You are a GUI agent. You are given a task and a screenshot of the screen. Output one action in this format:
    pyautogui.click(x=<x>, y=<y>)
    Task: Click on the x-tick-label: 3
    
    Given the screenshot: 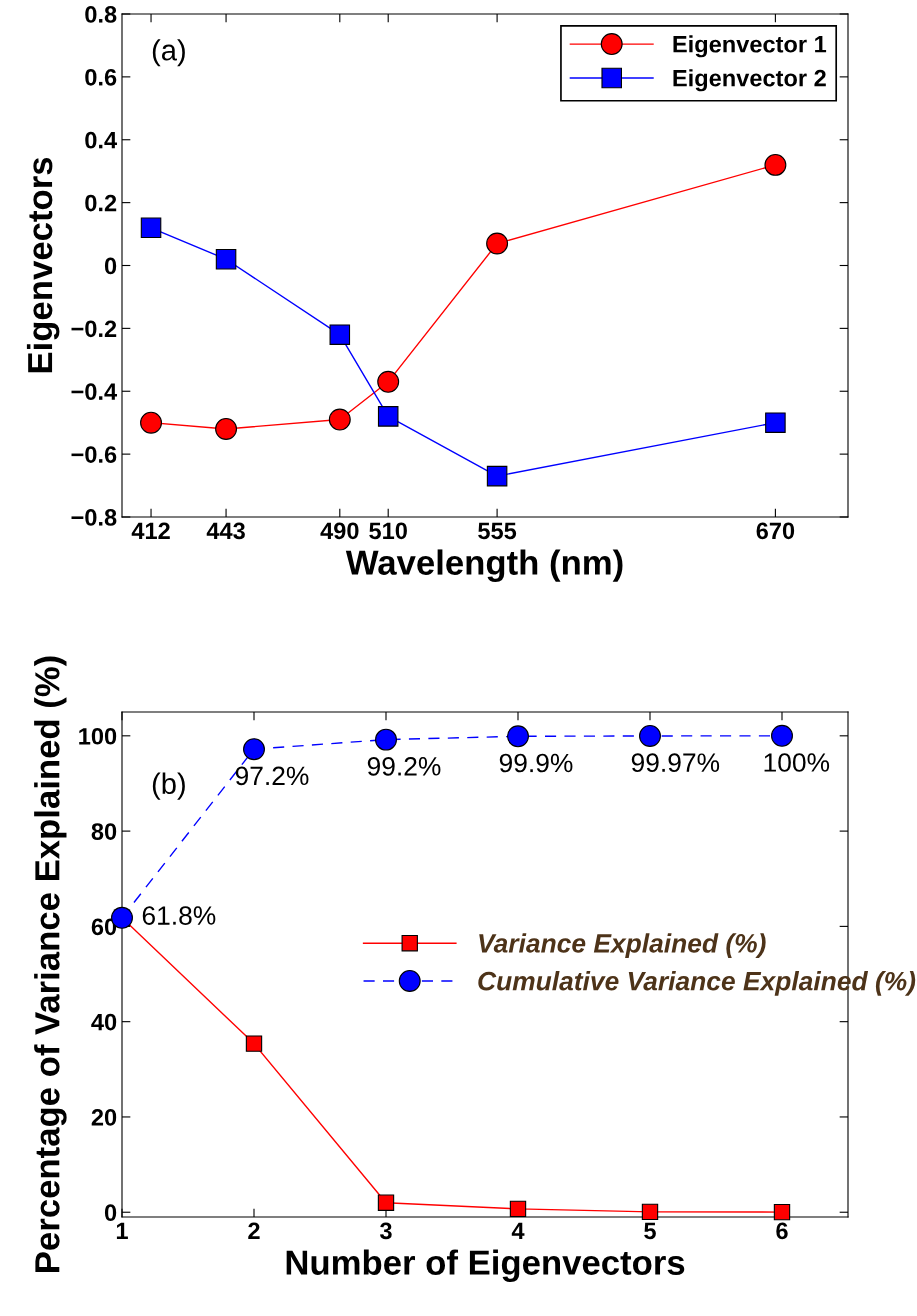 What is the action you would take?
    pyautogui.click(x=385, y=1231)
    